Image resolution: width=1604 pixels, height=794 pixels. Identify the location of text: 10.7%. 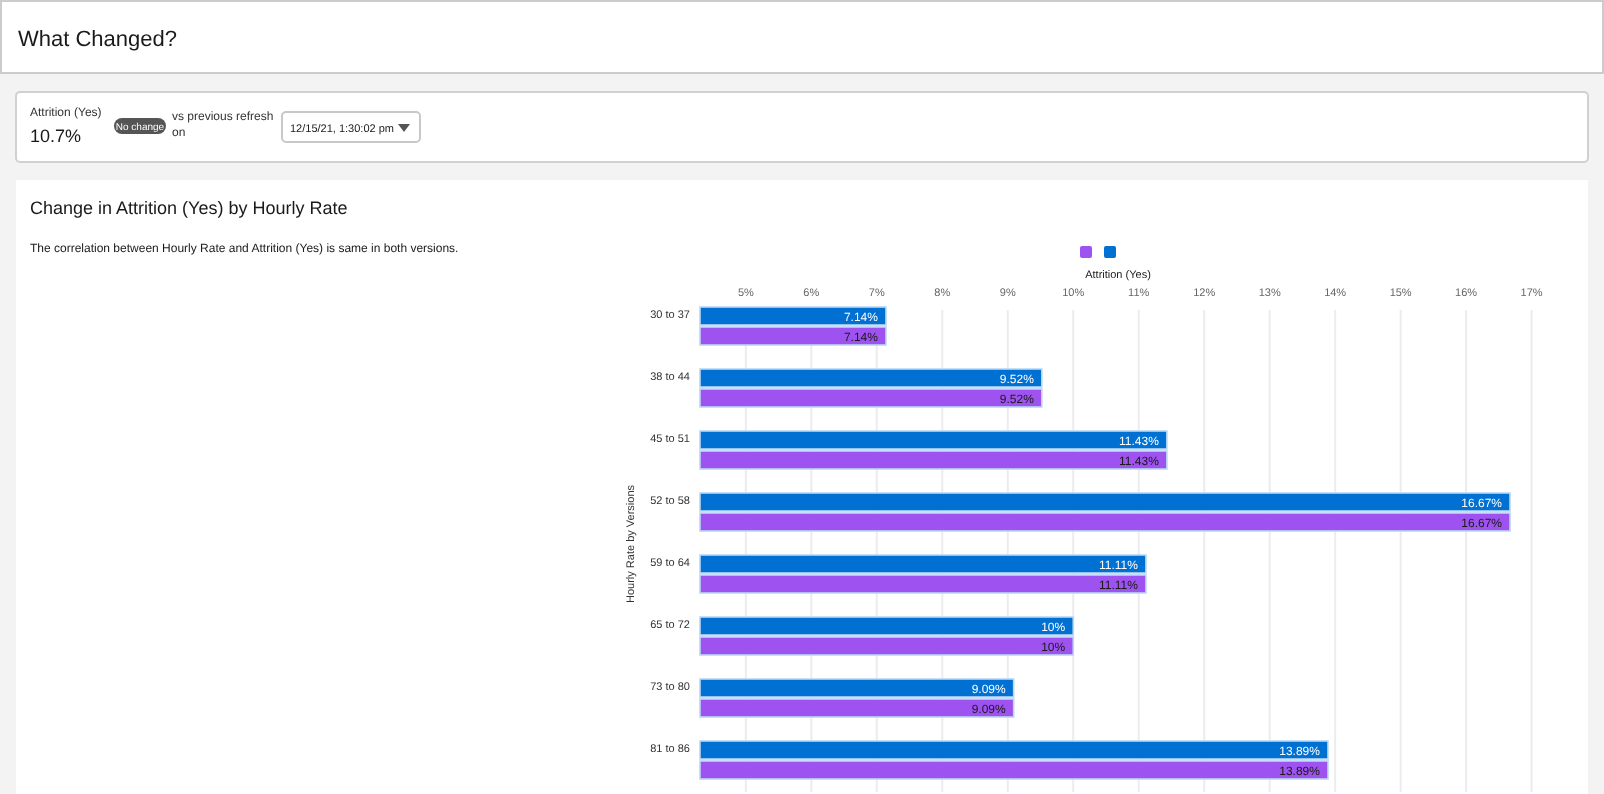
(56, 136).